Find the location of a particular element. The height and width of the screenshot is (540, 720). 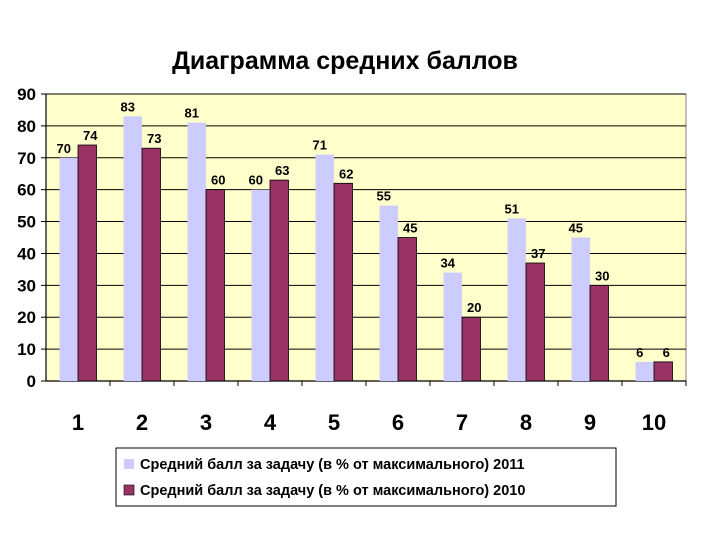

data-label: 70 is located at coordinates (64, 148).